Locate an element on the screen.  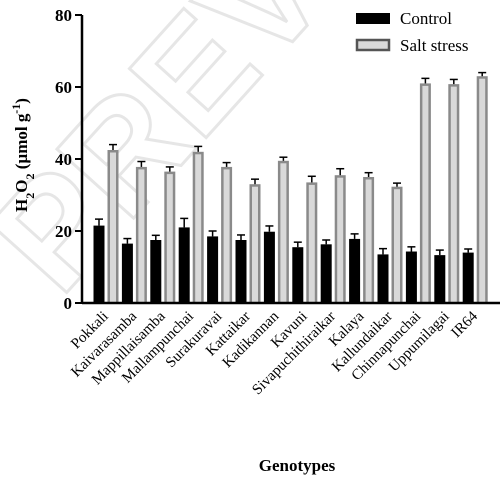
legend-label-control: Control is located at coordinates (426, 18).